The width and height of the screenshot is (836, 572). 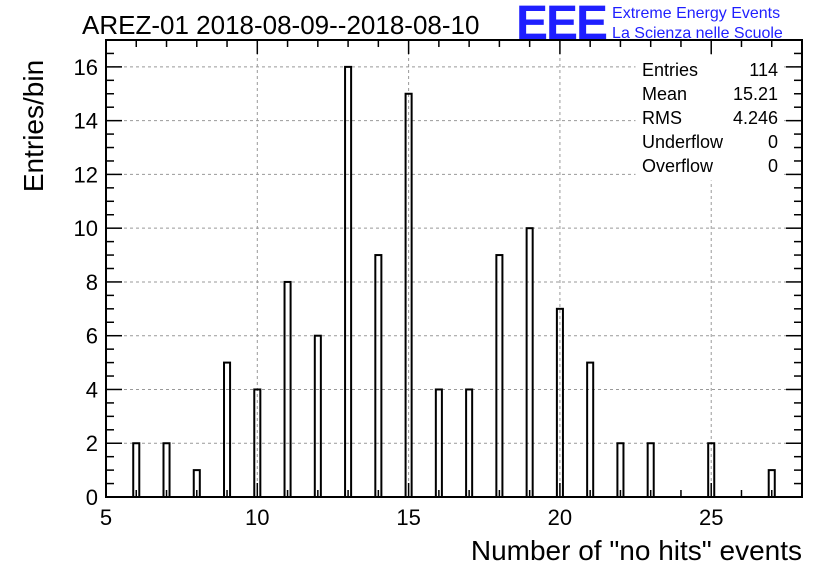 I want to click on stats-row-entries: Entries 114, so click(x=709, y=70).